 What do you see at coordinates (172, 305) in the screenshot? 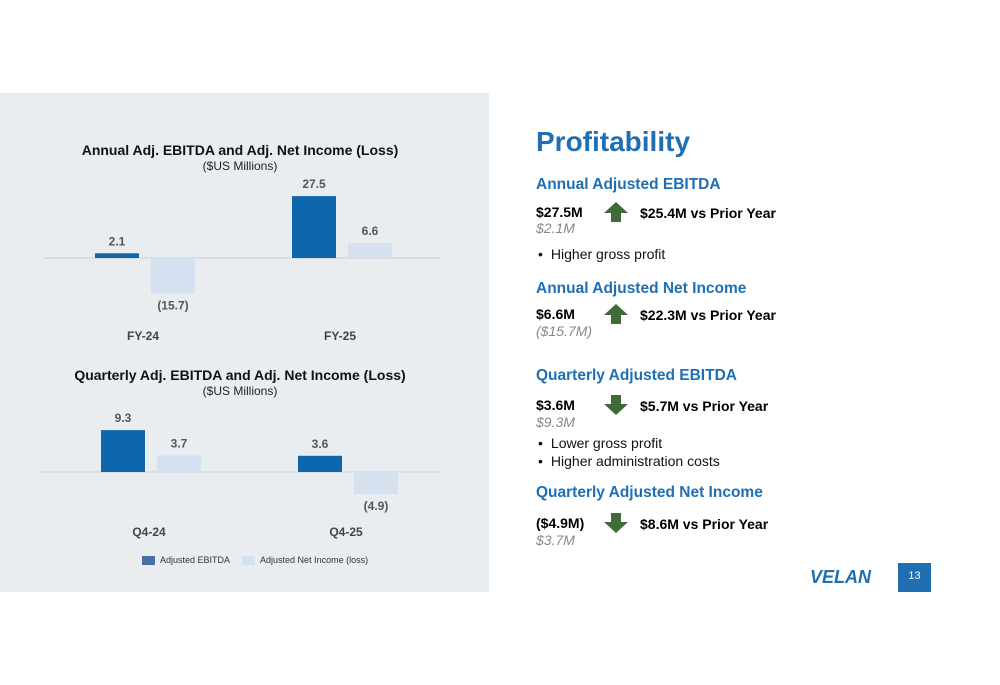
I see `data-label: (15.7)` at bounding box center [172, 305].